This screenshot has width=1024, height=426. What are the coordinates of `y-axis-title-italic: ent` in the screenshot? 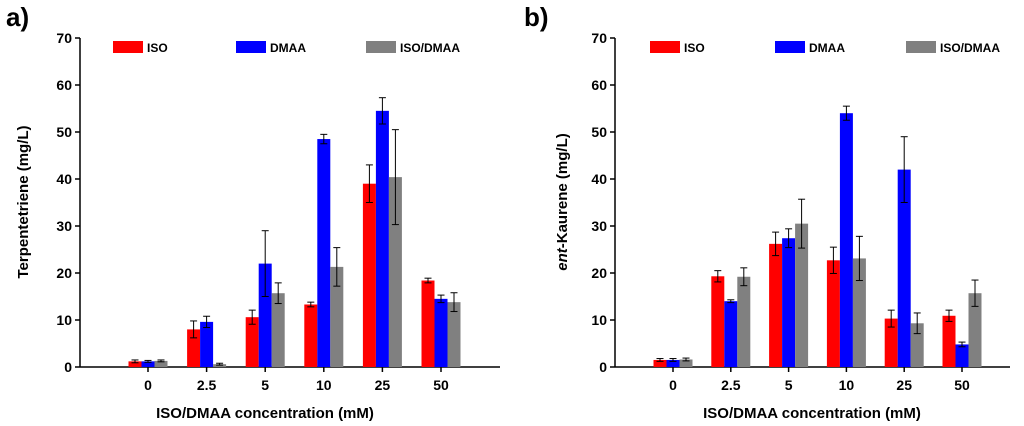 It's located at (562, 259).